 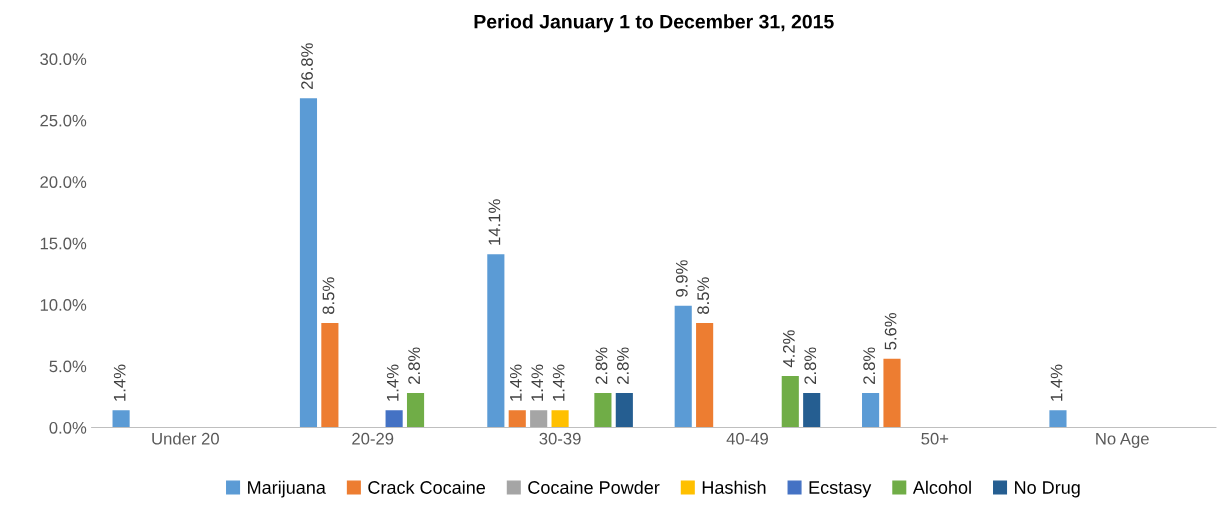 What do you see at coordinates (890, 331) in the screenshot?
I see `data-label: 5.6%` at bounding box center [890, 331].